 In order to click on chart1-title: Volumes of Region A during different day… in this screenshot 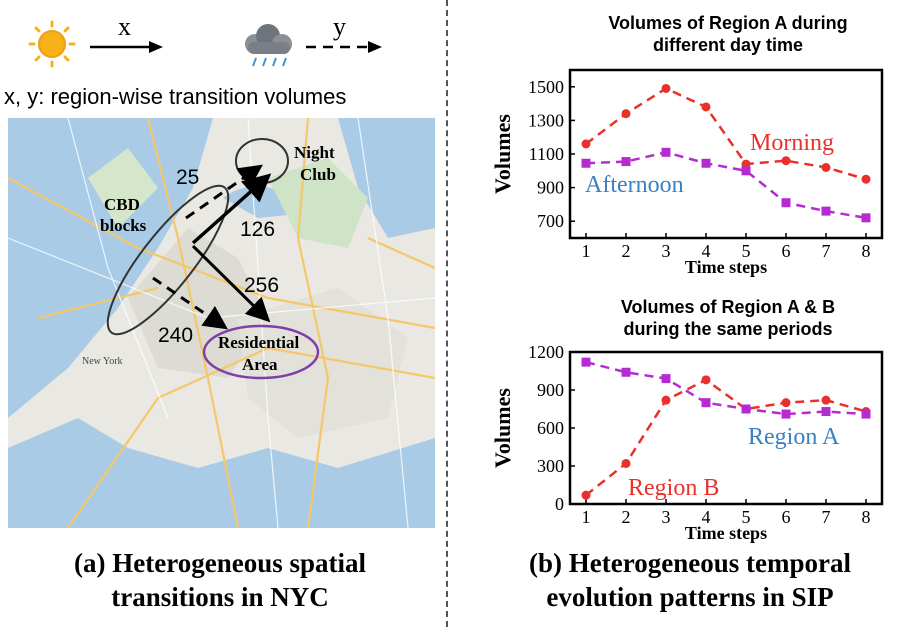, I will do `click(728, 34)`.